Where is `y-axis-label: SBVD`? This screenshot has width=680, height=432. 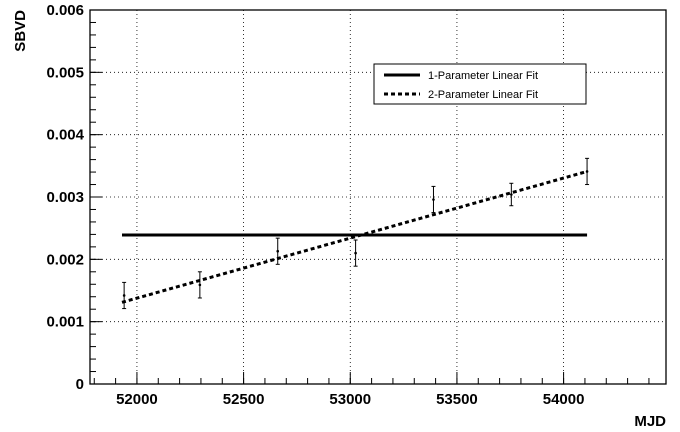 y-axis-label: SBVD is located at coordinates (20, 31).